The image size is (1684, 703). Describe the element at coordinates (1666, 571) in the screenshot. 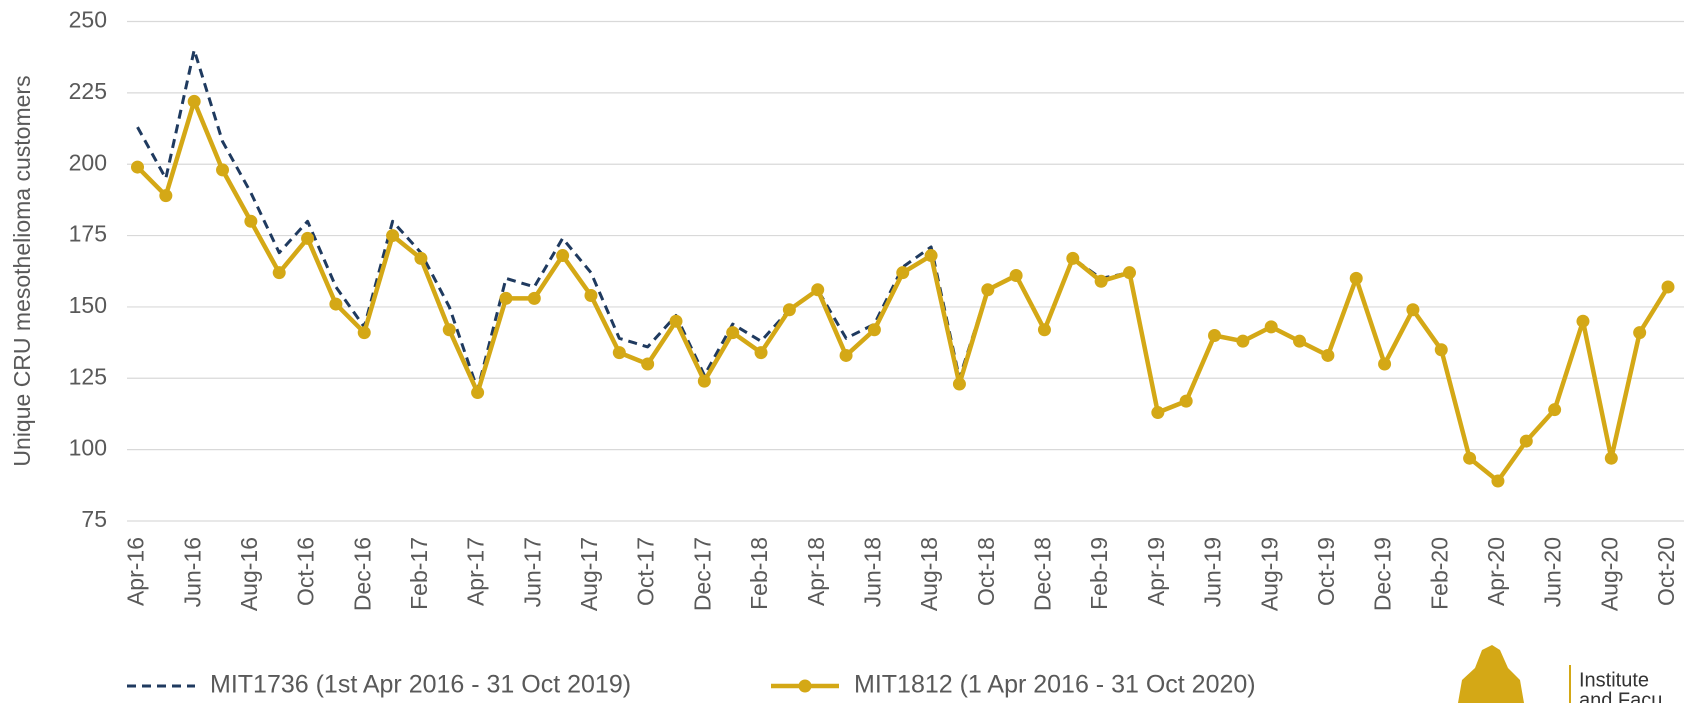

I see `x-tick-label: Oct-20` at that location.